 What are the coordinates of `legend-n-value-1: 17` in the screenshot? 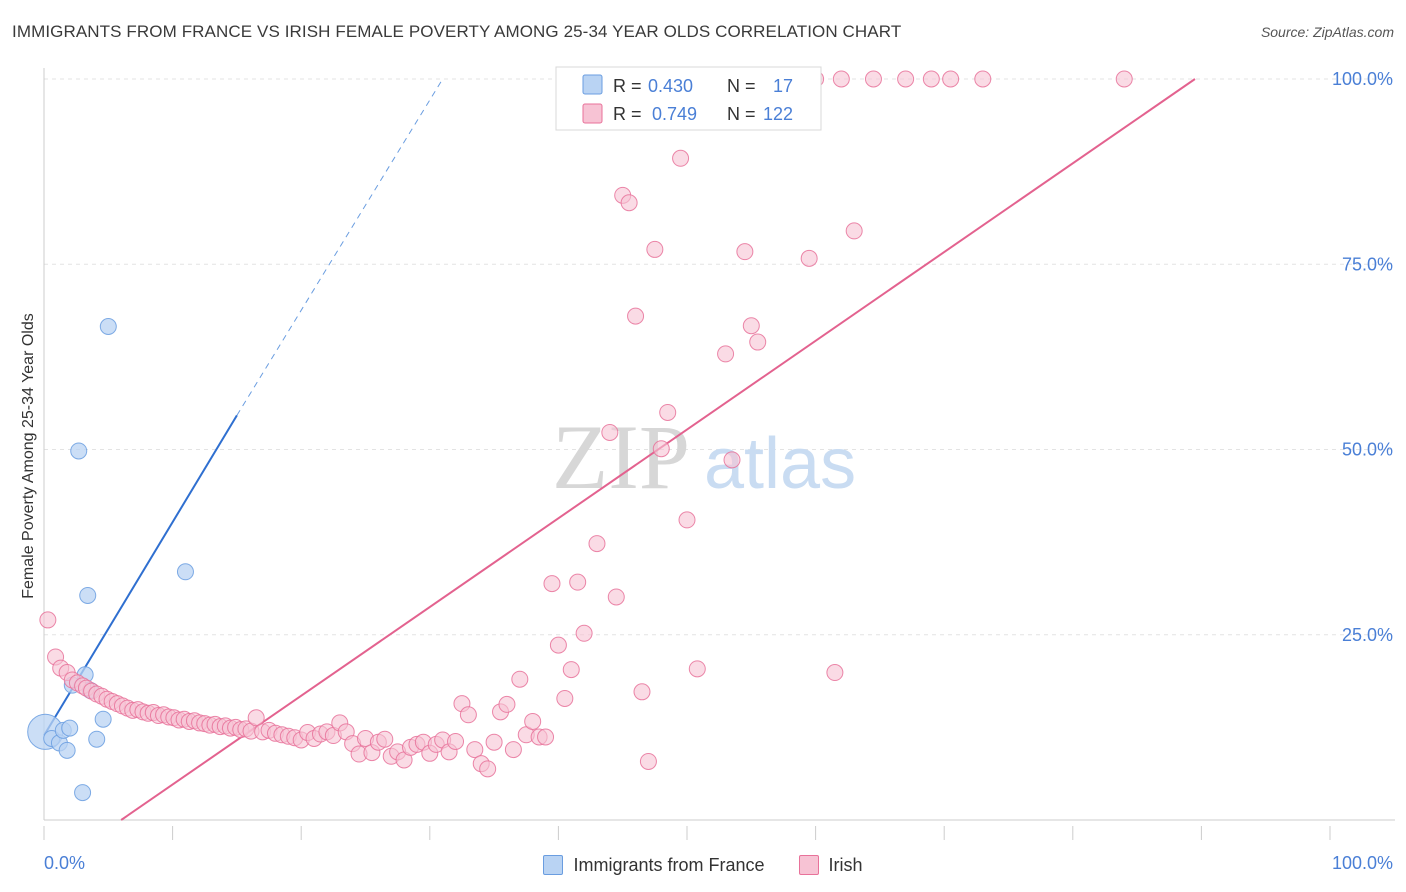 It's located at (783, 86).